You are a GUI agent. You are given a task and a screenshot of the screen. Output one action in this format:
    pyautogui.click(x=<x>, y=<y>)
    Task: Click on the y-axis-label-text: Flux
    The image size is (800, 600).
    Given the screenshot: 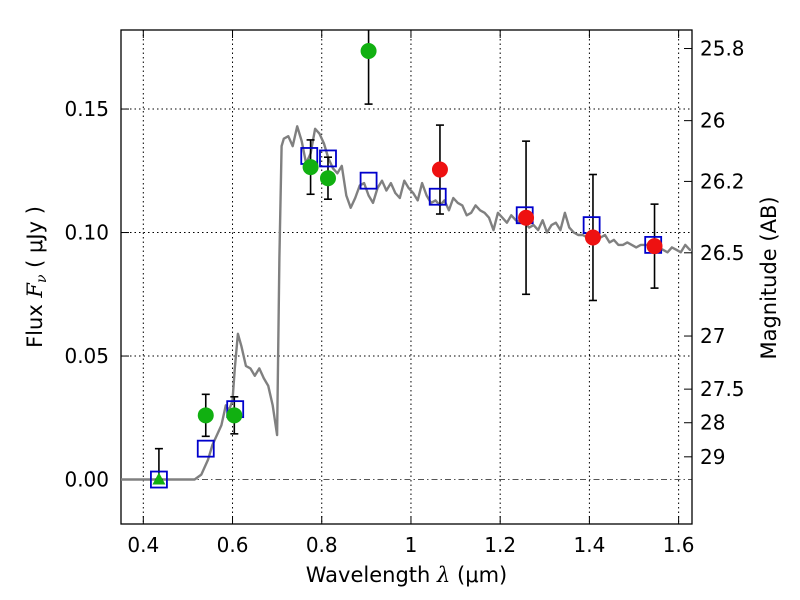 What is the action you would take?
    pyautogui.click(x=35, y=323)
    